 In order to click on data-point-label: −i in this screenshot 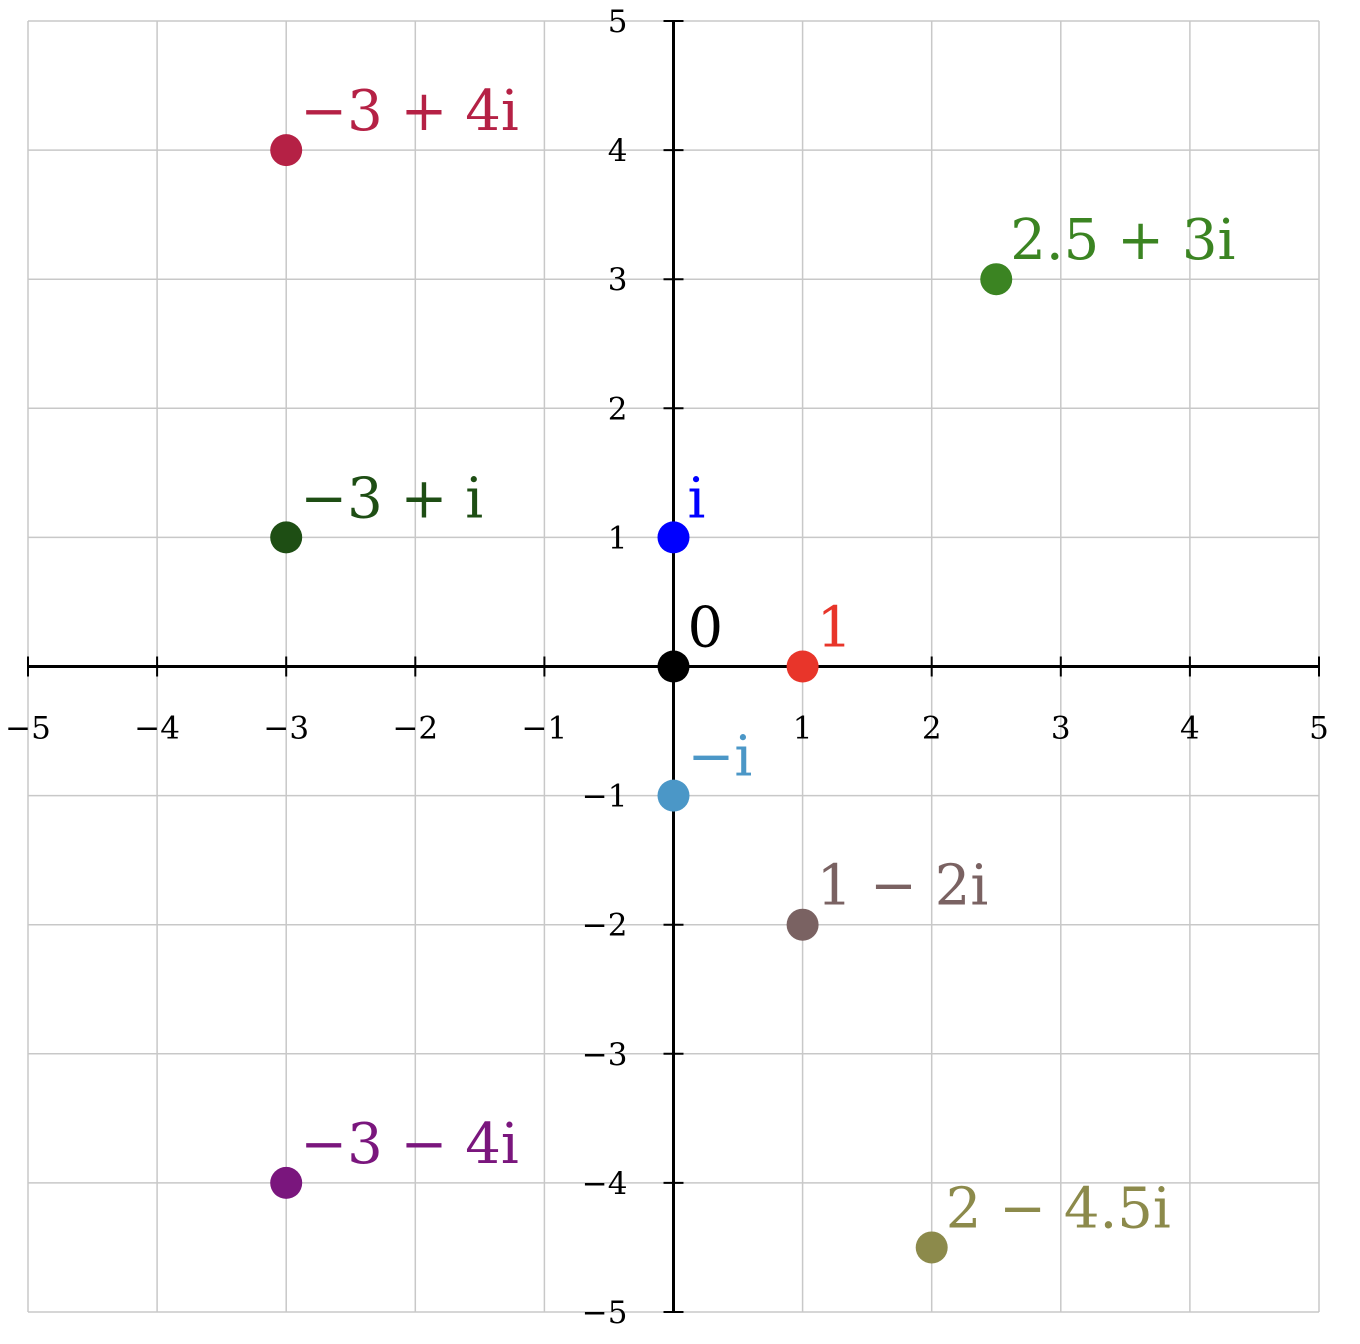, I will do `click(720, 757)`.